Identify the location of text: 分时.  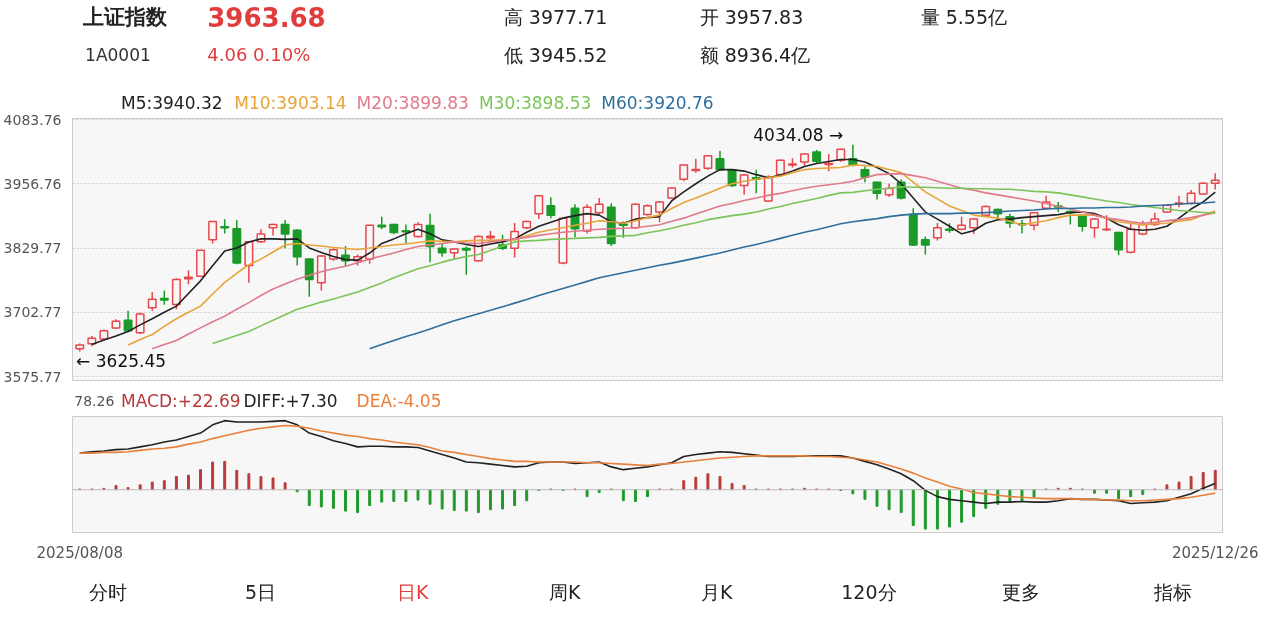
(108, 591).